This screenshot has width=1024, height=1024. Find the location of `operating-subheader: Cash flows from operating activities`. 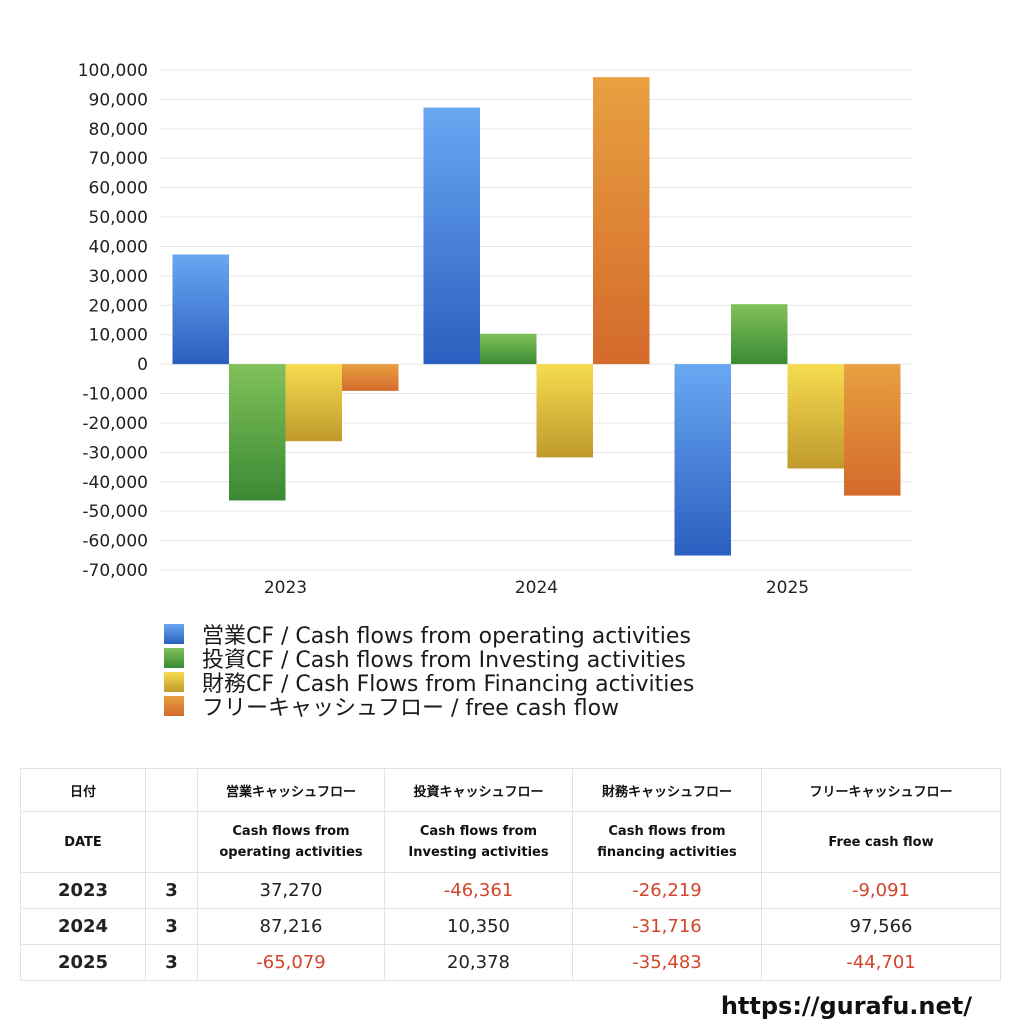

operating-subheader: Cash flows from operating activities is located at coordinates (291, 842).